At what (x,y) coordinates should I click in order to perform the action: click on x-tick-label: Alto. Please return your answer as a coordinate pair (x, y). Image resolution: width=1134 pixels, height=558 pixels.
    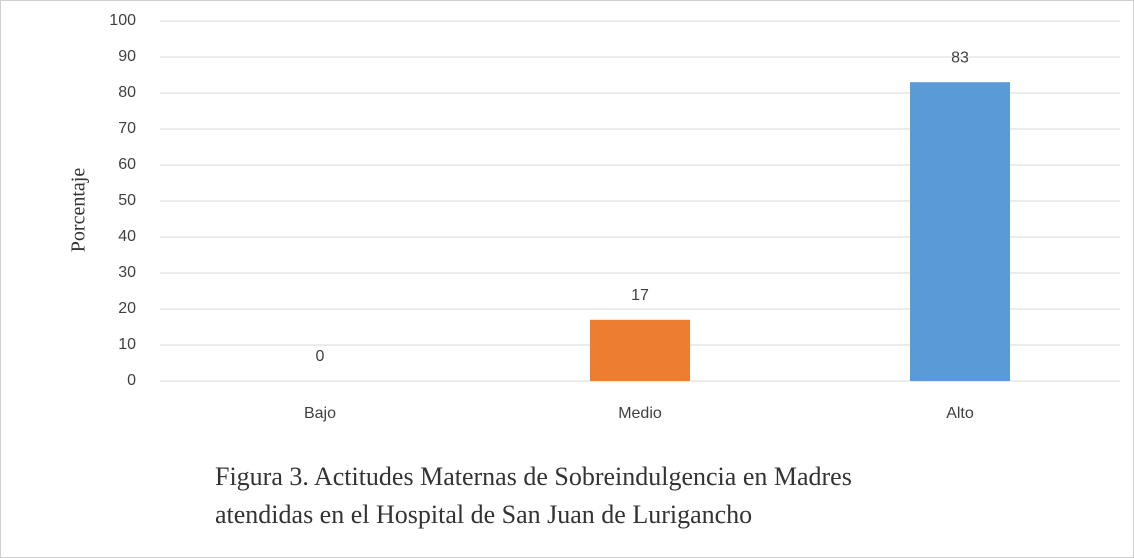
    Looking at the image, I should click on (960, 413).